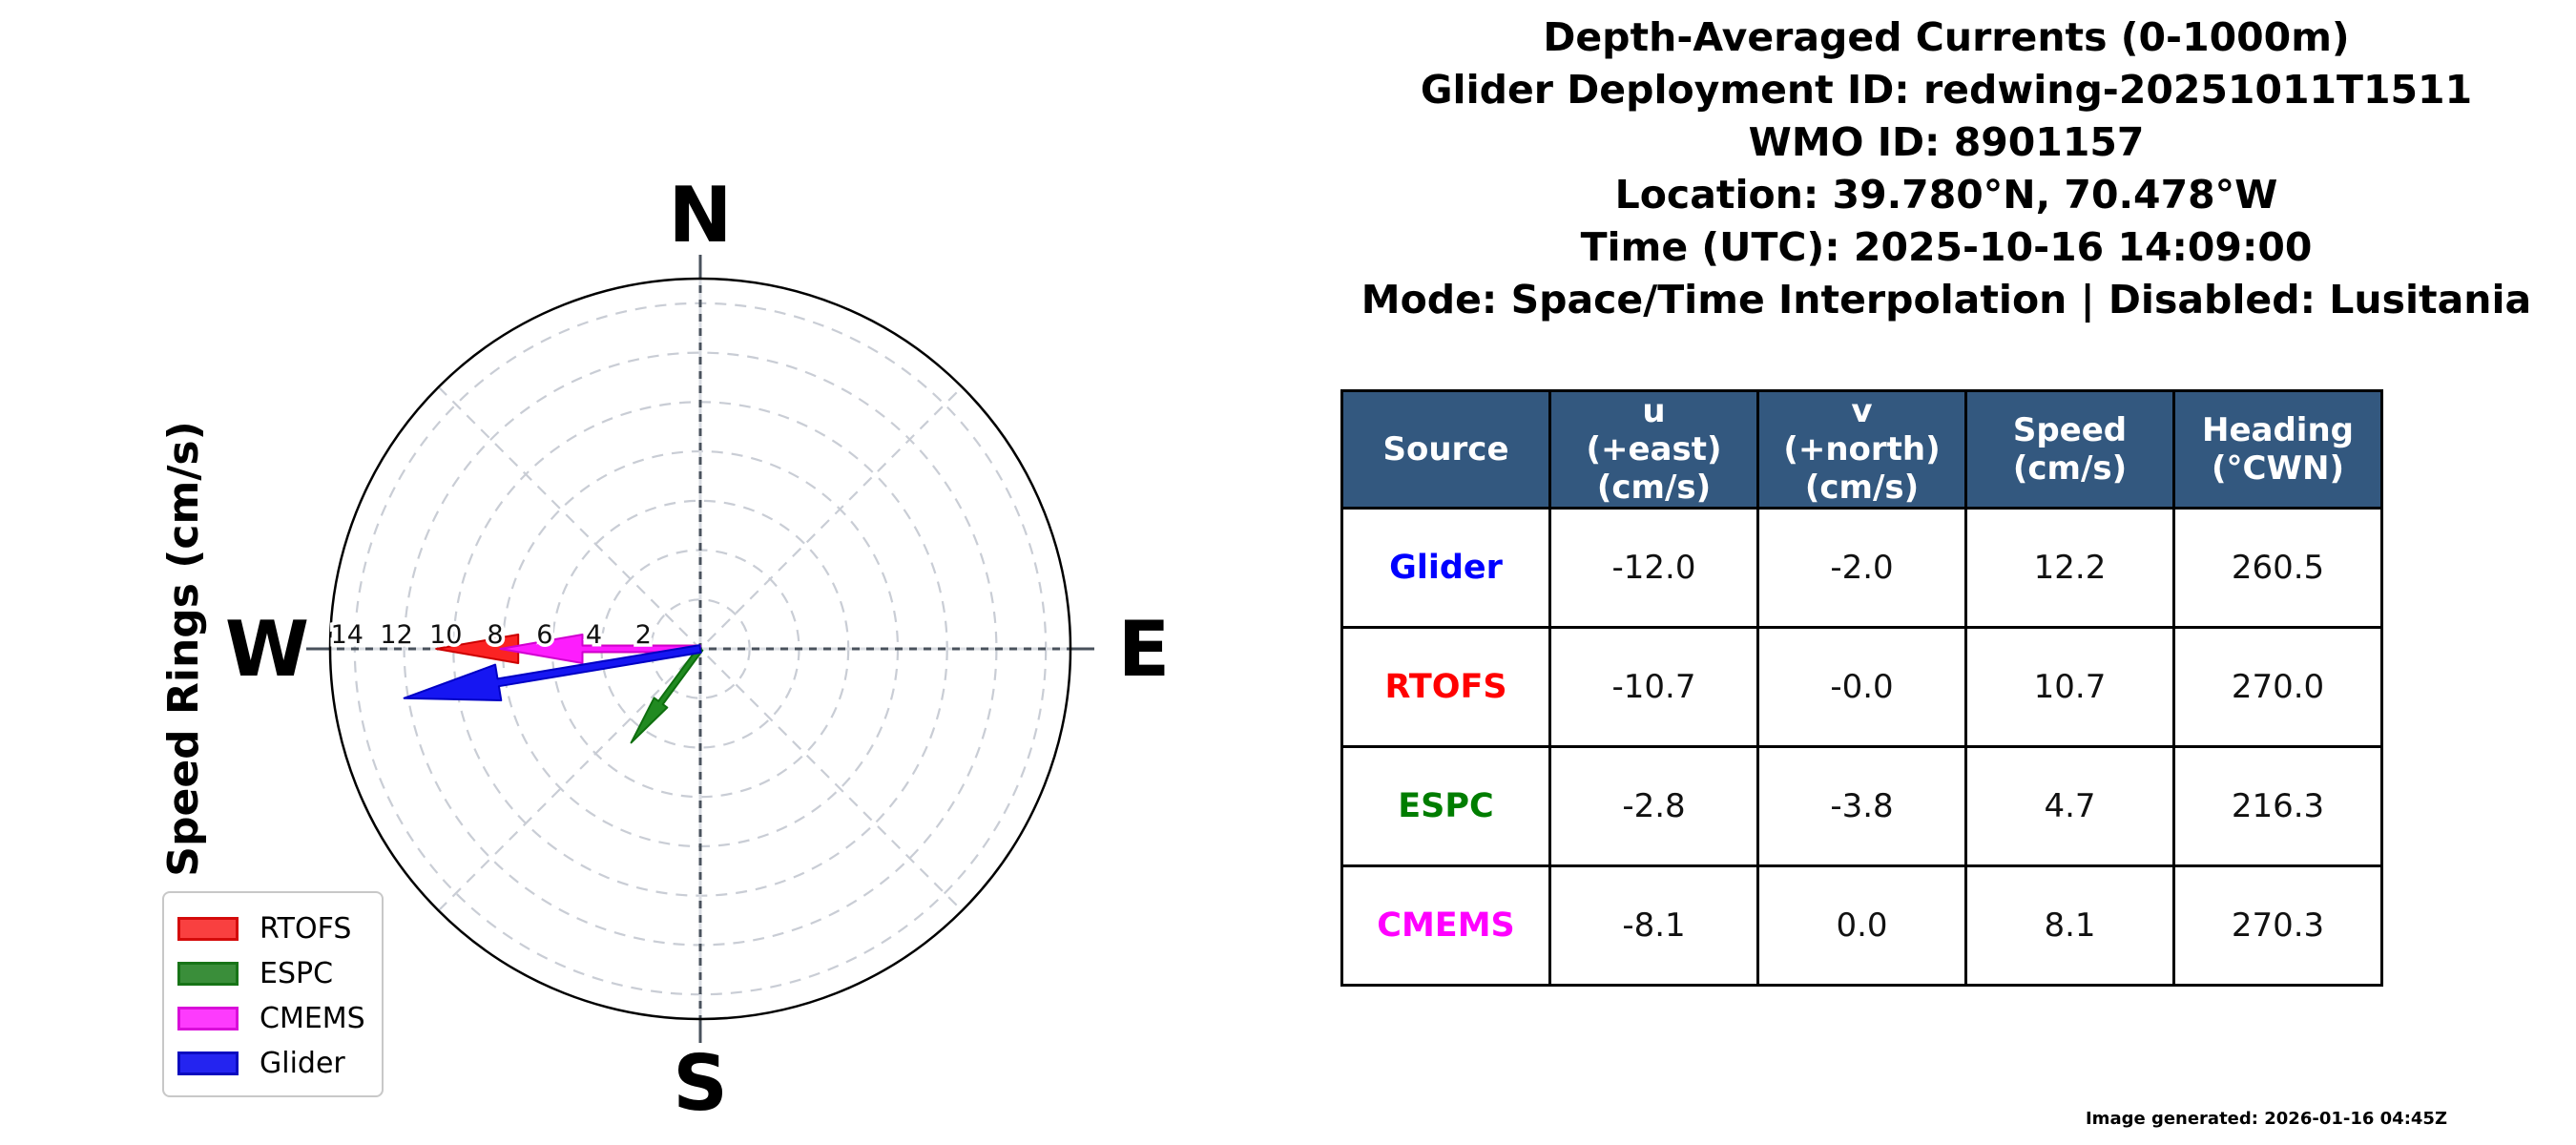 The image size is (2576, 1145). I want to click on speed-ring-labels: 14 12 10 8 6 4 2, so click(490, 635).